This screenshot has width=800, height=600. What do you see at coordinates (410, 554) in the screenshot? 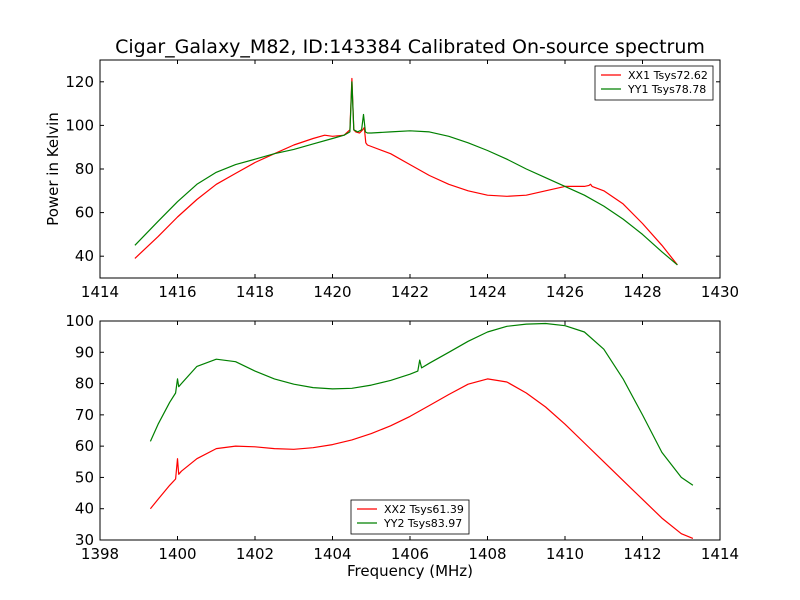
I see `bottom-x-tick-label: 1406` at bounding box center [410, 554].